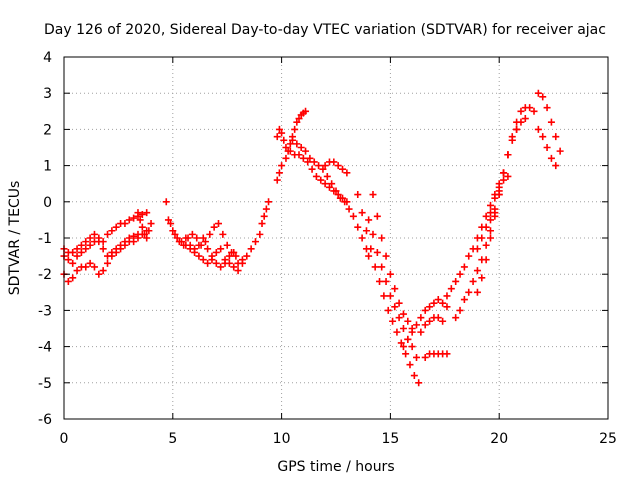 The image size is (640, 480). What do you see at coordinates (390, 439) in the screenshot?
I see `x-tick-label: 15` at bounding box center [390, 439].